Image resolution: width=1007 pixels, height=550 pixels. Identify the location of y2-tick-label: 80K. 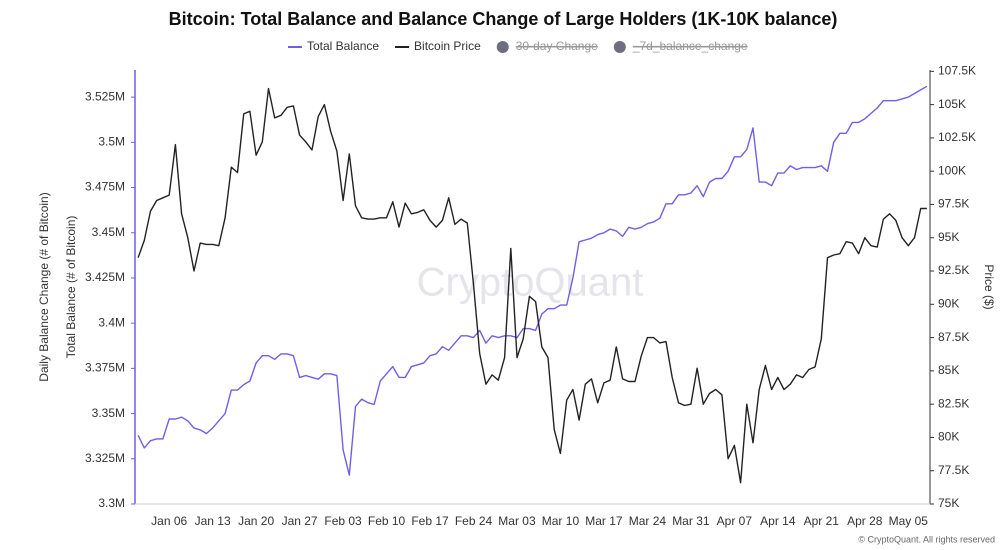
(948, 437).